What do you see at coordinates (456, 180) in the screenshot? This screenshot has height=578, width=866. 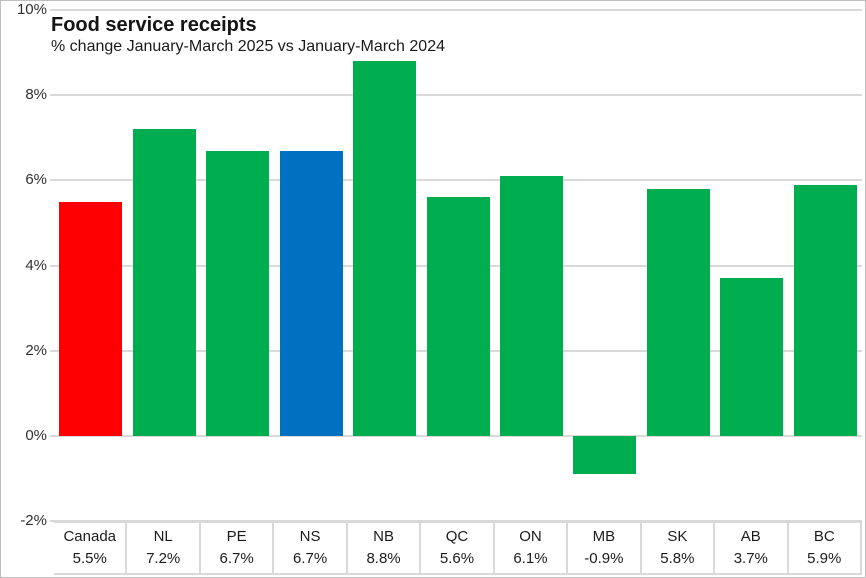 I see `gridline-6%` at bounding box center [456, 180].